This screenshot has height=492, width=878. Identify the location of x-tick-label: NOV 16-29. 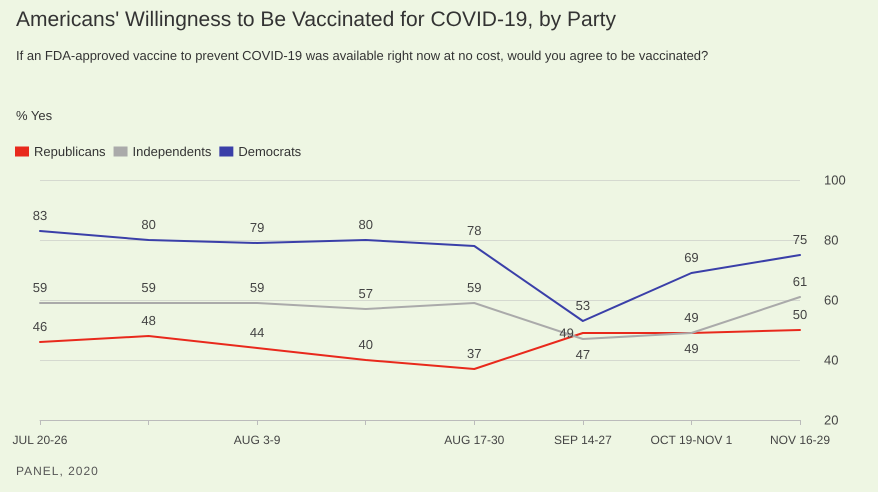
(800, 440).